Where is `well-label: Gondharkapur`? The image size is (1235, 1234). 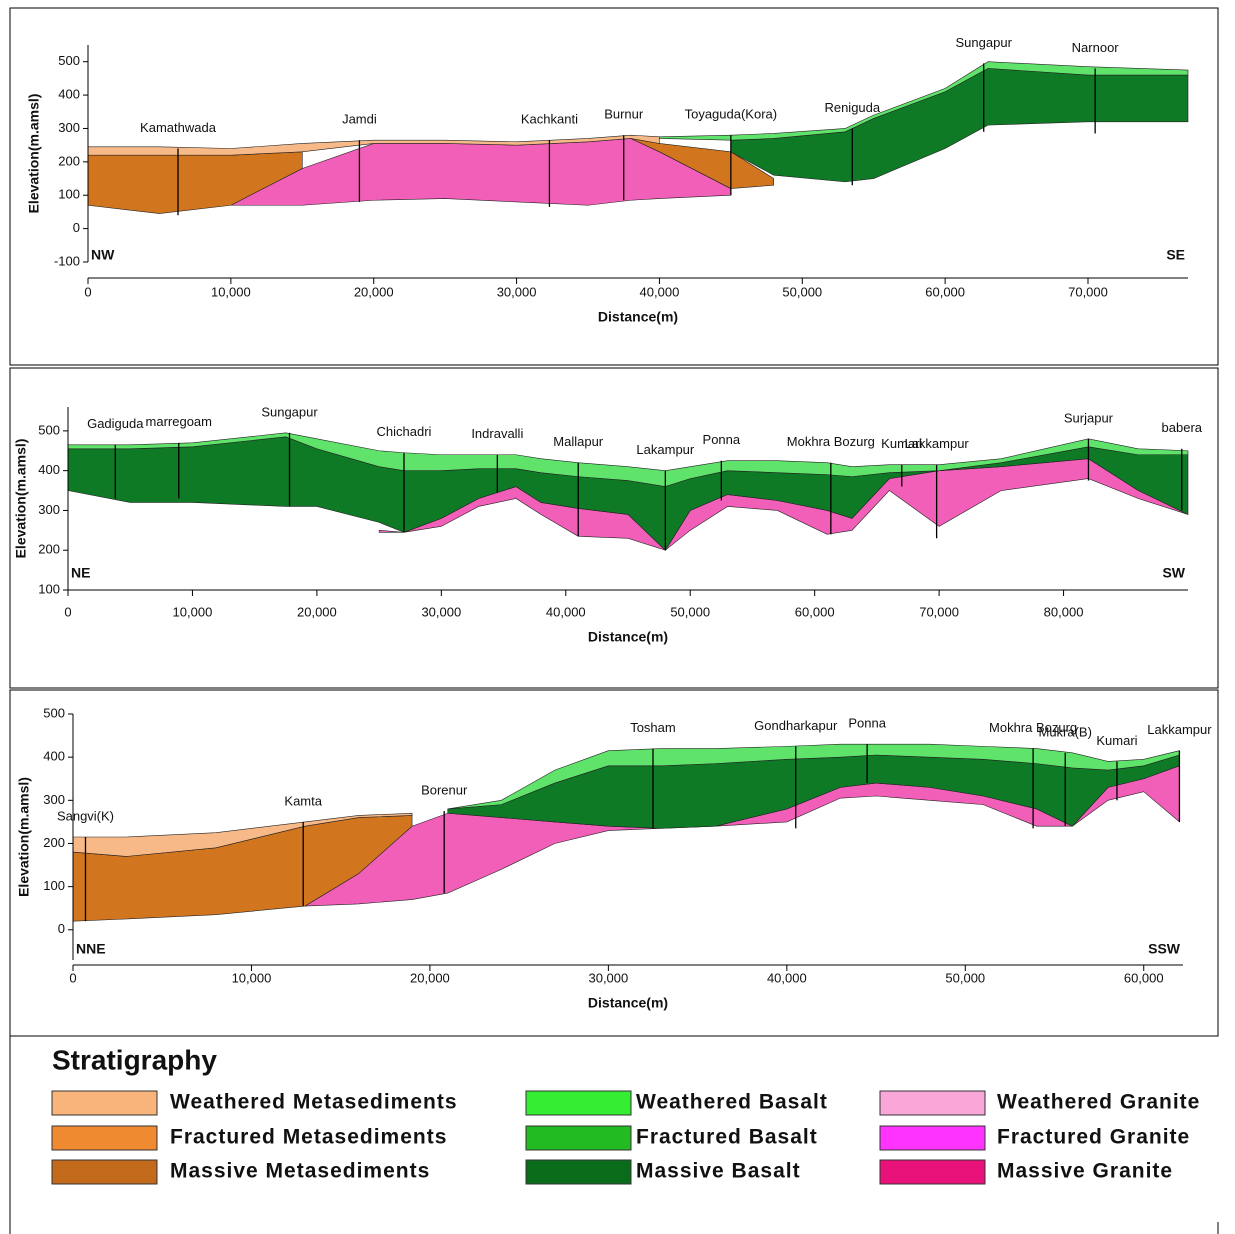 well-label: Gondharkapur is located at coordinates (796, 725).